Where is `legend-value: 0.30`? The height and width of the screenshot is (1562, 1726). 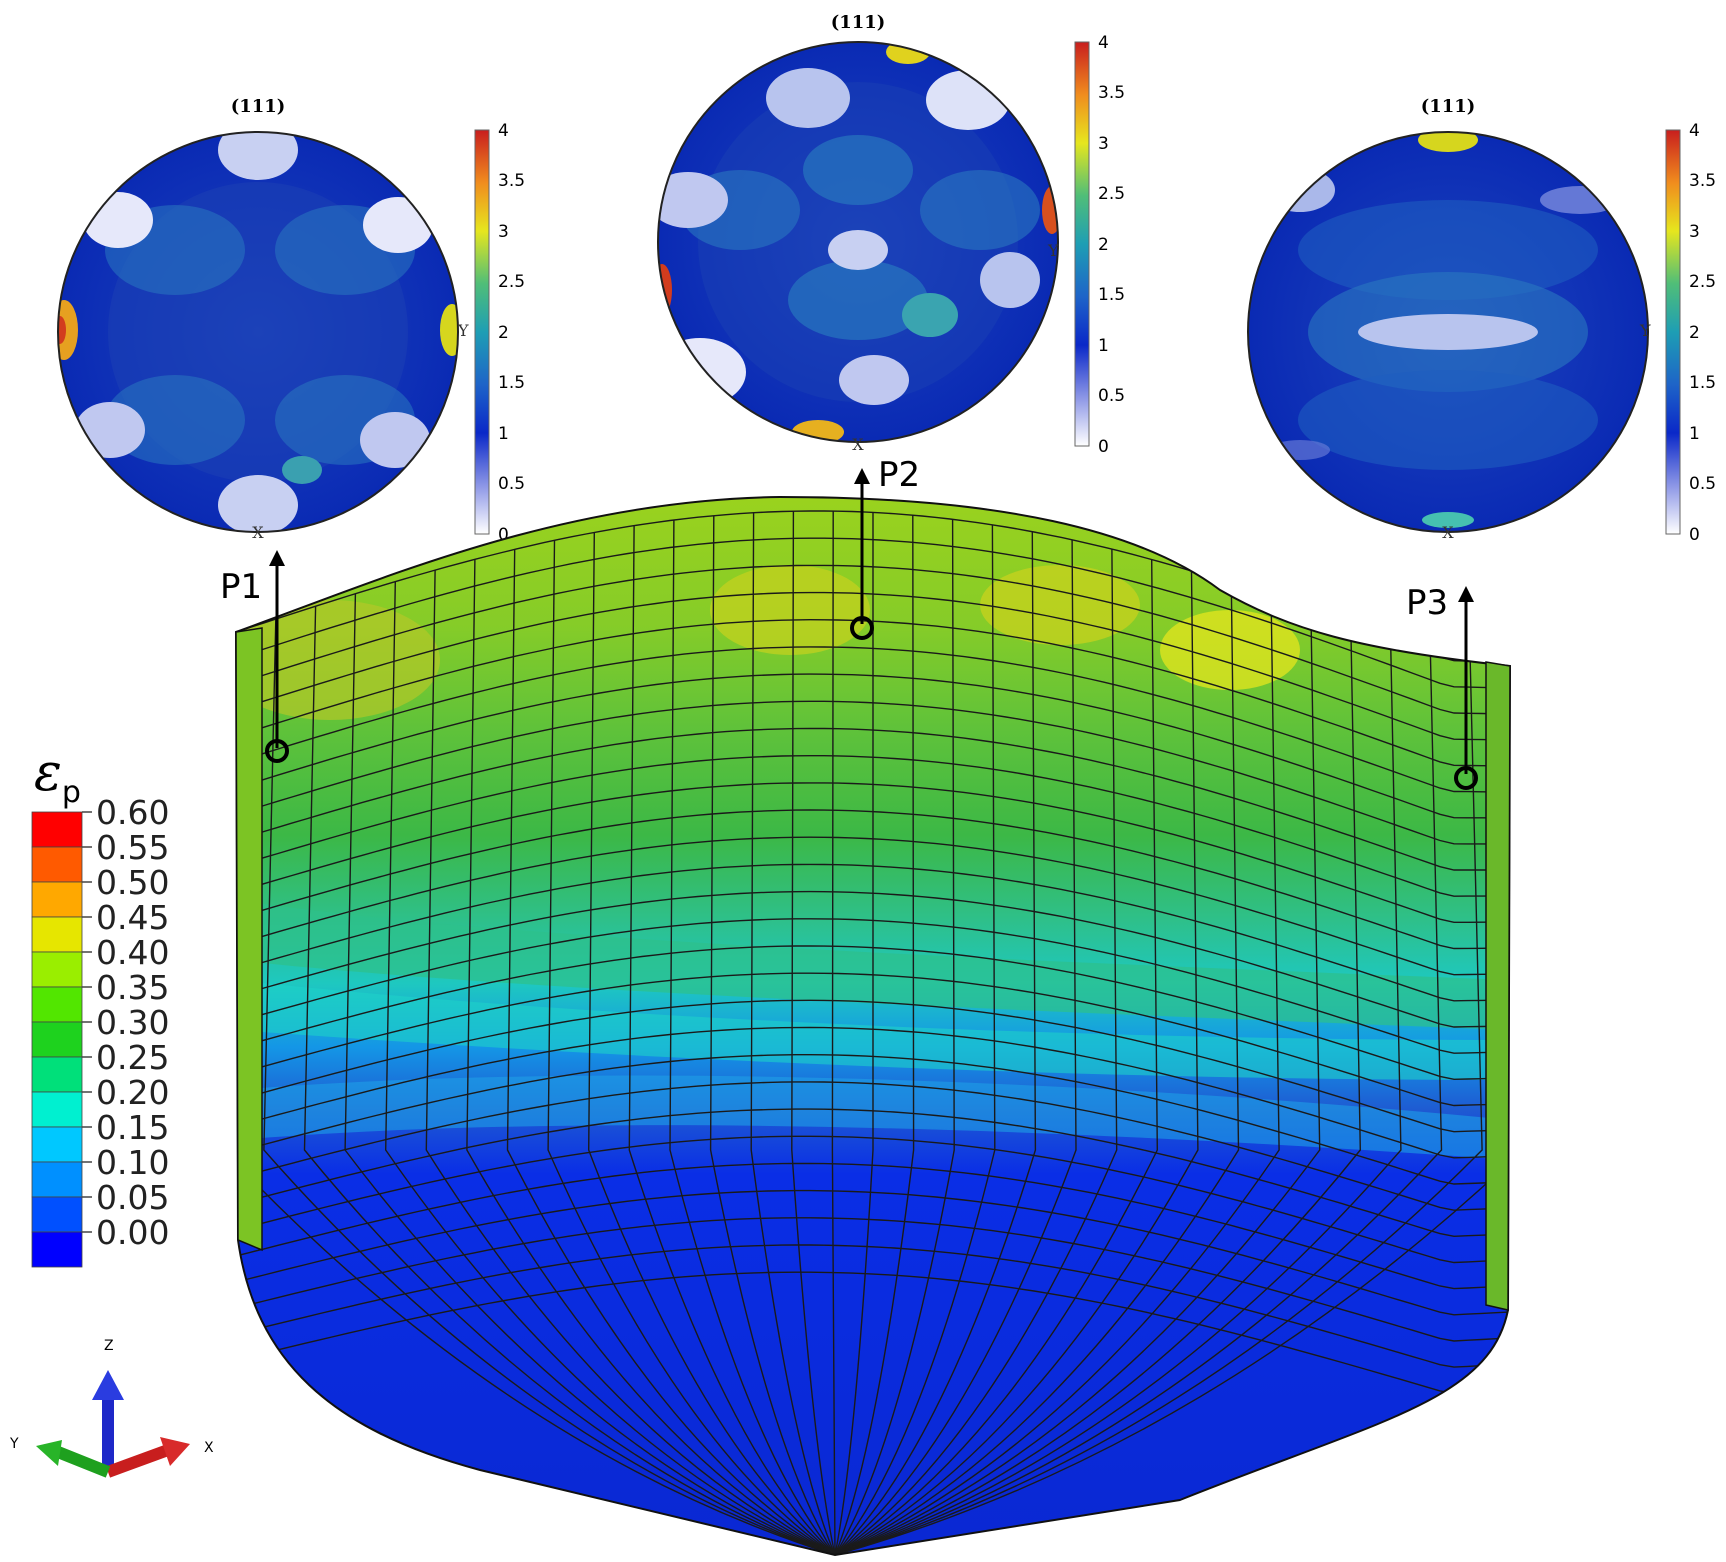 legend-value: 0.30 is located at coordinates (132, 1022).